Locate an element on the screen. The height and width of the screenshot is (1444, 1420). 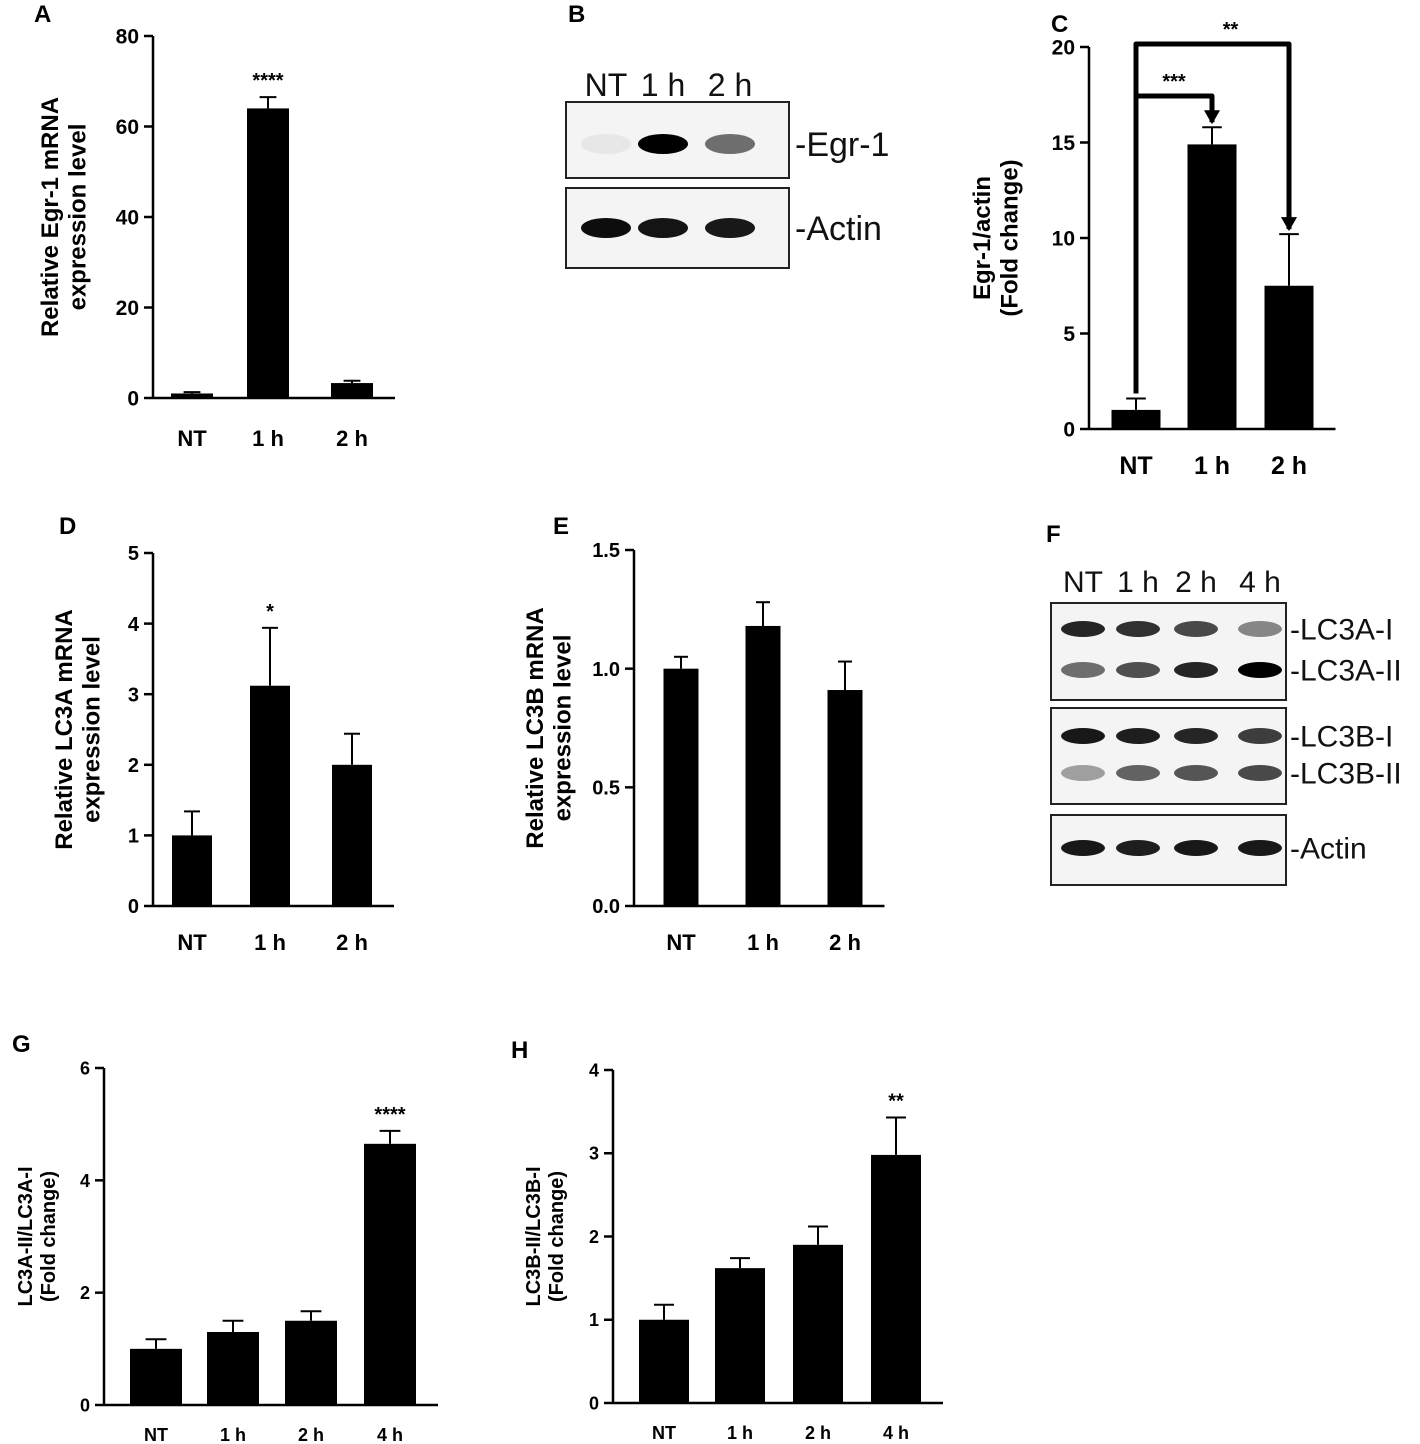
y-tick-label: 1 is located at coordinates (133, 837).